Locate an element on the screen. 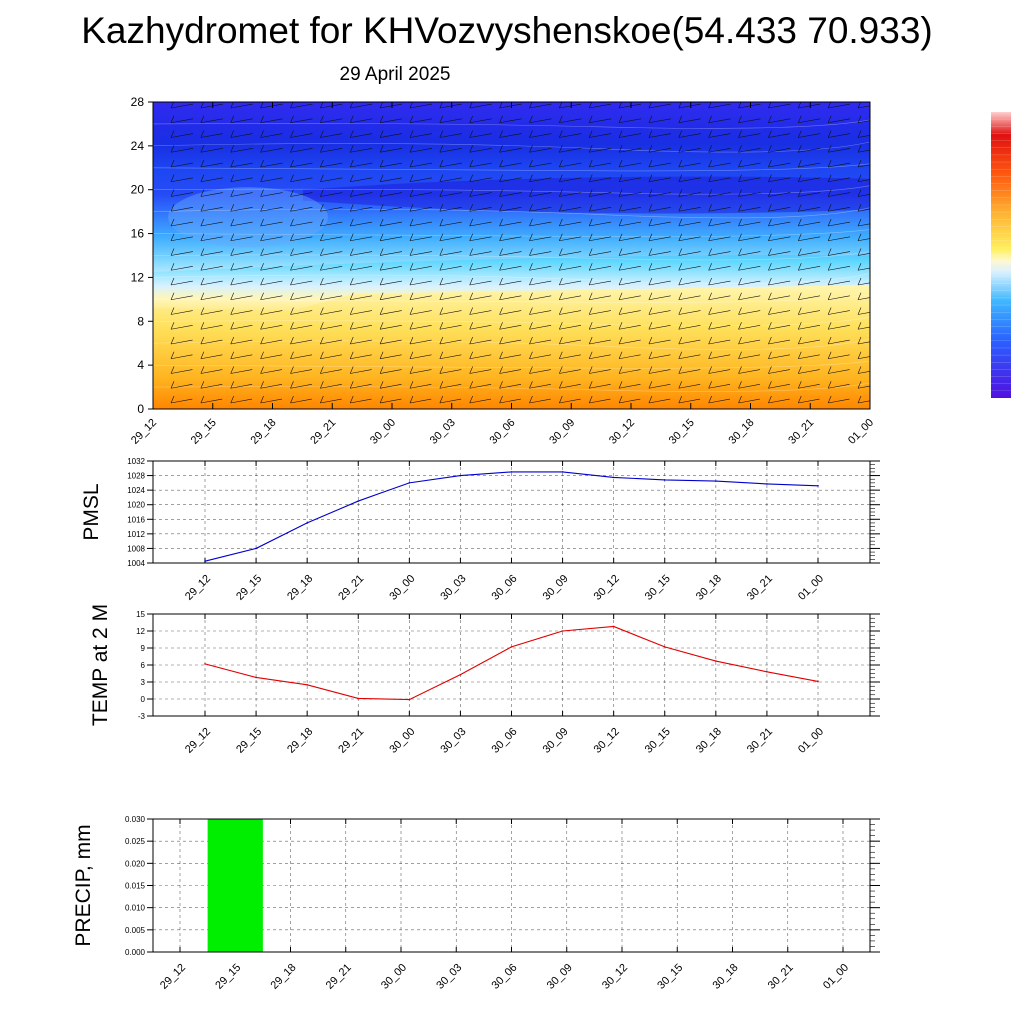  precip-y-tick-label: 0.025 is located at coordinates (135, 841).